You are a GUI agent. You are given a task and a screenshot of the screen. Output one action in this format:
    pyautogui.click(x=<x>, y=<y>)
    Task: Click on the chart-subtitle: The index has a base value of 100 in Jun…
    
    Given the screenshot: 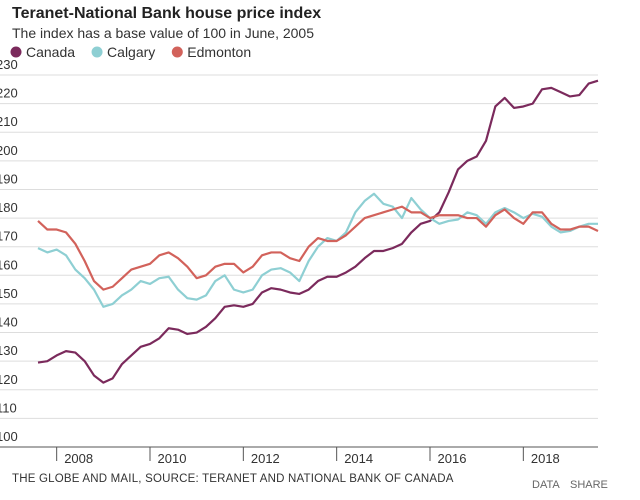 What is the action you would take?
    pyautogui.click(x=163, y=33)
    